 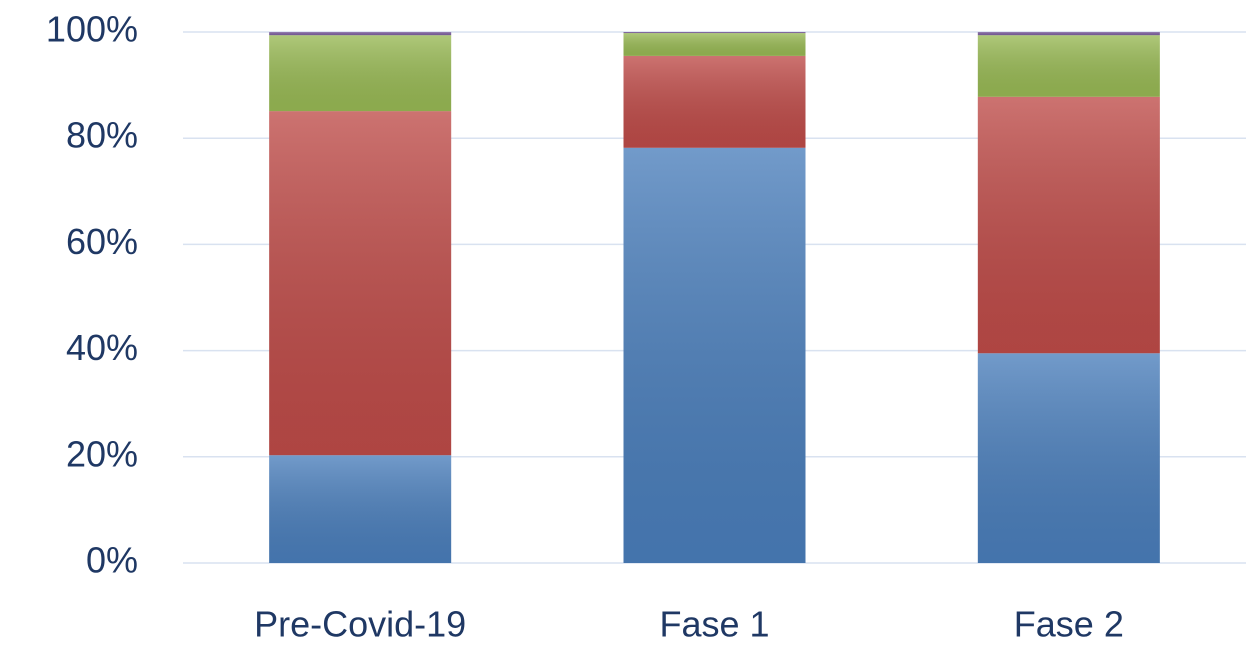 I want to click on y-tick-label: 100%, so click(x=92, y=29).